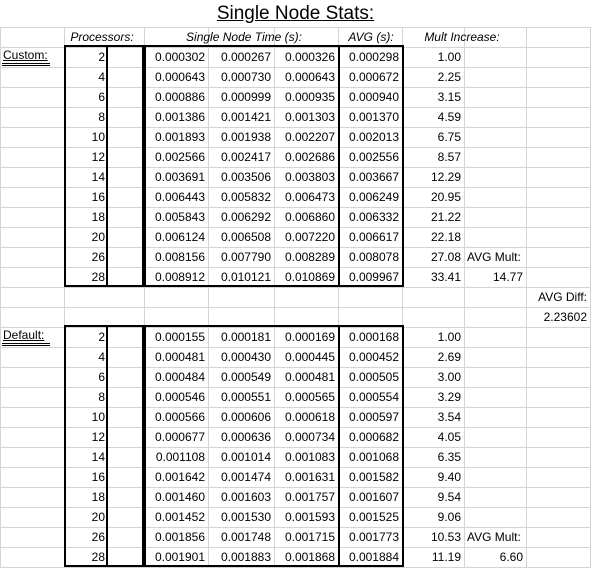 Image resolution: width=591 pixels, height=568 pixels. Describe the element at coordinates (179, 157) in the screenshot. I see `custom-cell-t1: 0.002566` at that location.